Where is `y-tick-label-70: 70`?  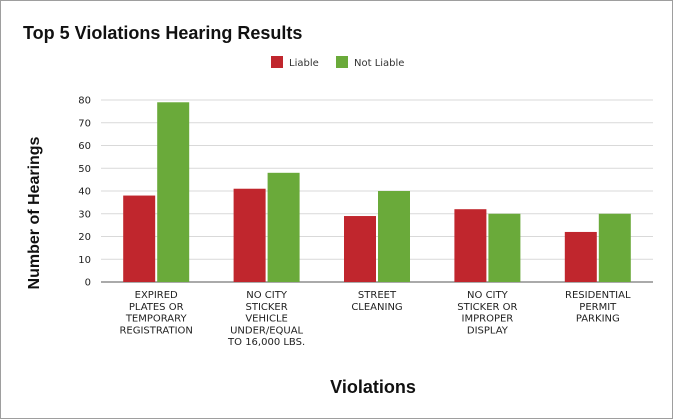 y-tick-label-70: 70 is located at coordinates (84, 123).